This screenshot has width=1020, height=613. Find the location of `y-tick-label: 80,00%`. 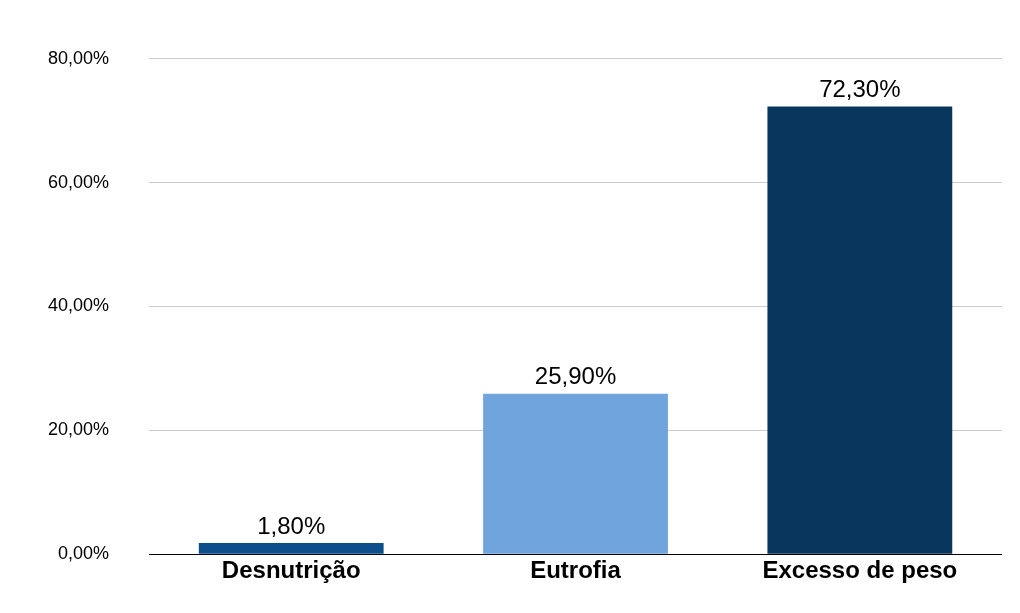

y-tick-label: 80,00% is located at coordinates (78, 57).